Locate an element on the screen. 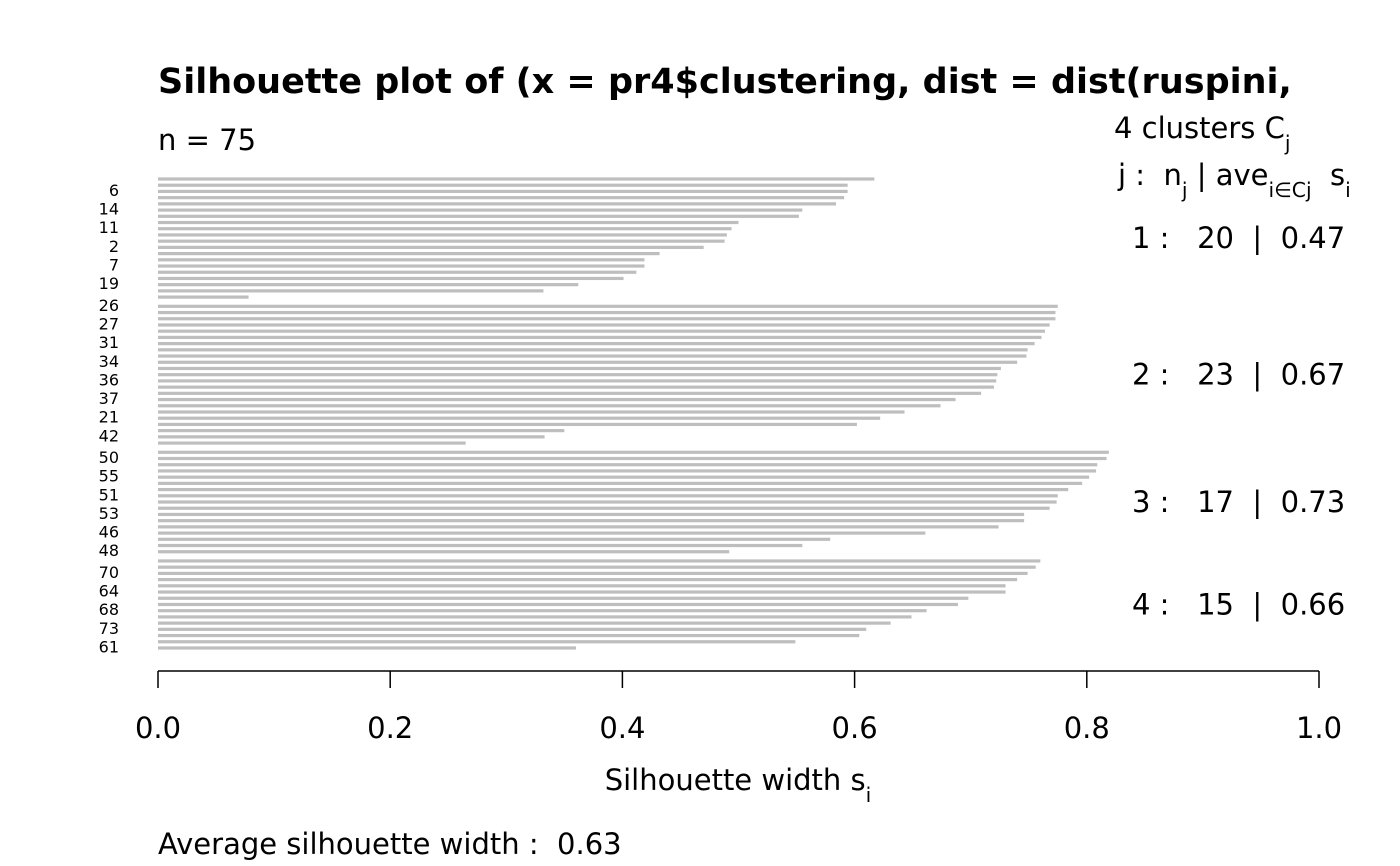 This screenshot has width=1400, height=866. x-tick-label: 1.0 is located at coordinates (1319, 728).